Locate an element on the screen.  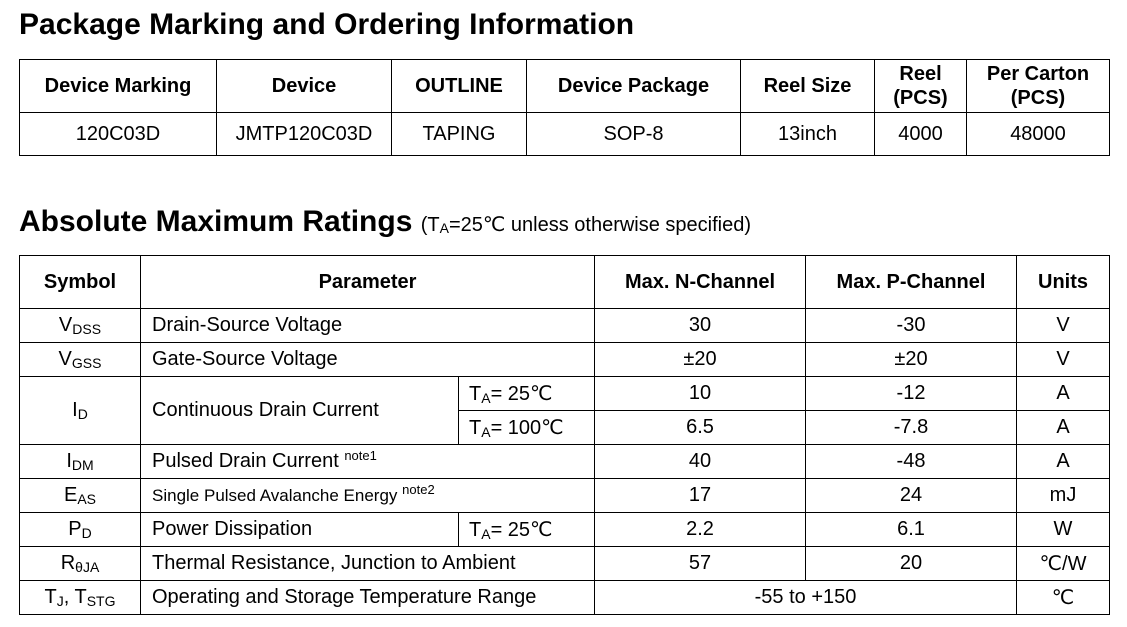
symbol-subscript: DM is located at coordinates (82, 465).